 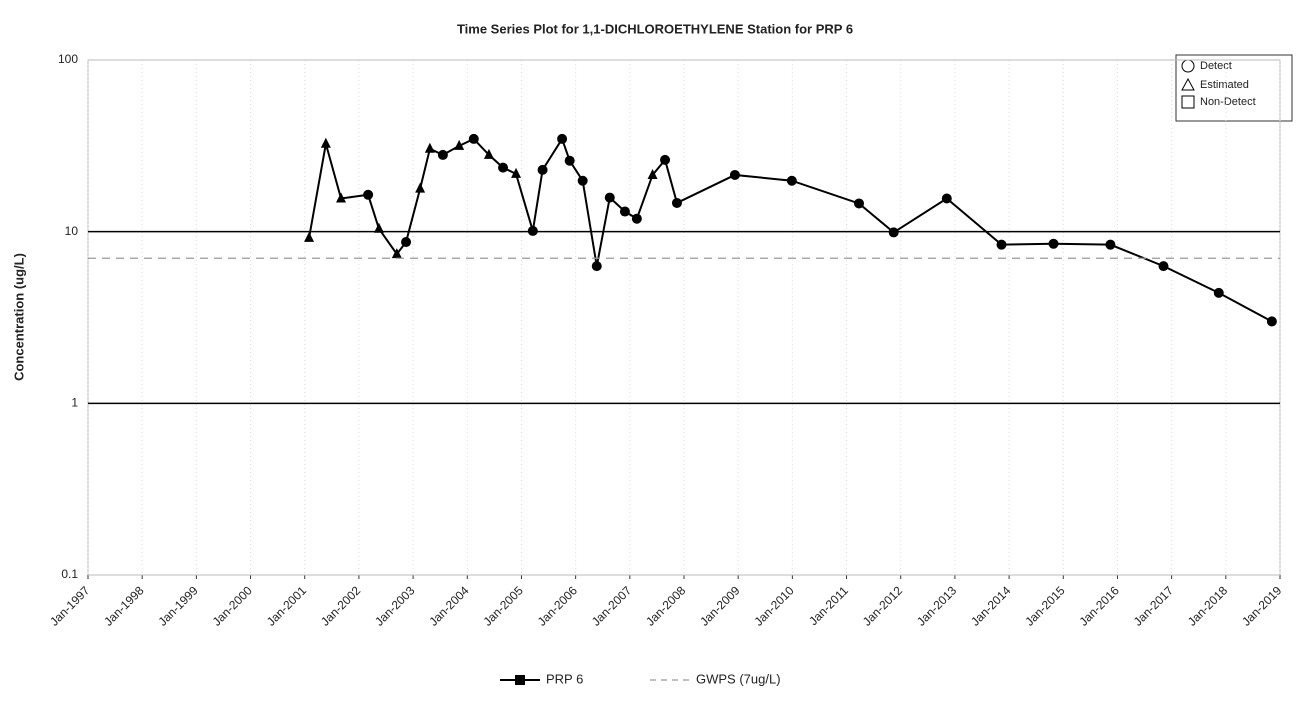 I want to click on x-tick-label: Jan-2008, so click(x=666, y=606).